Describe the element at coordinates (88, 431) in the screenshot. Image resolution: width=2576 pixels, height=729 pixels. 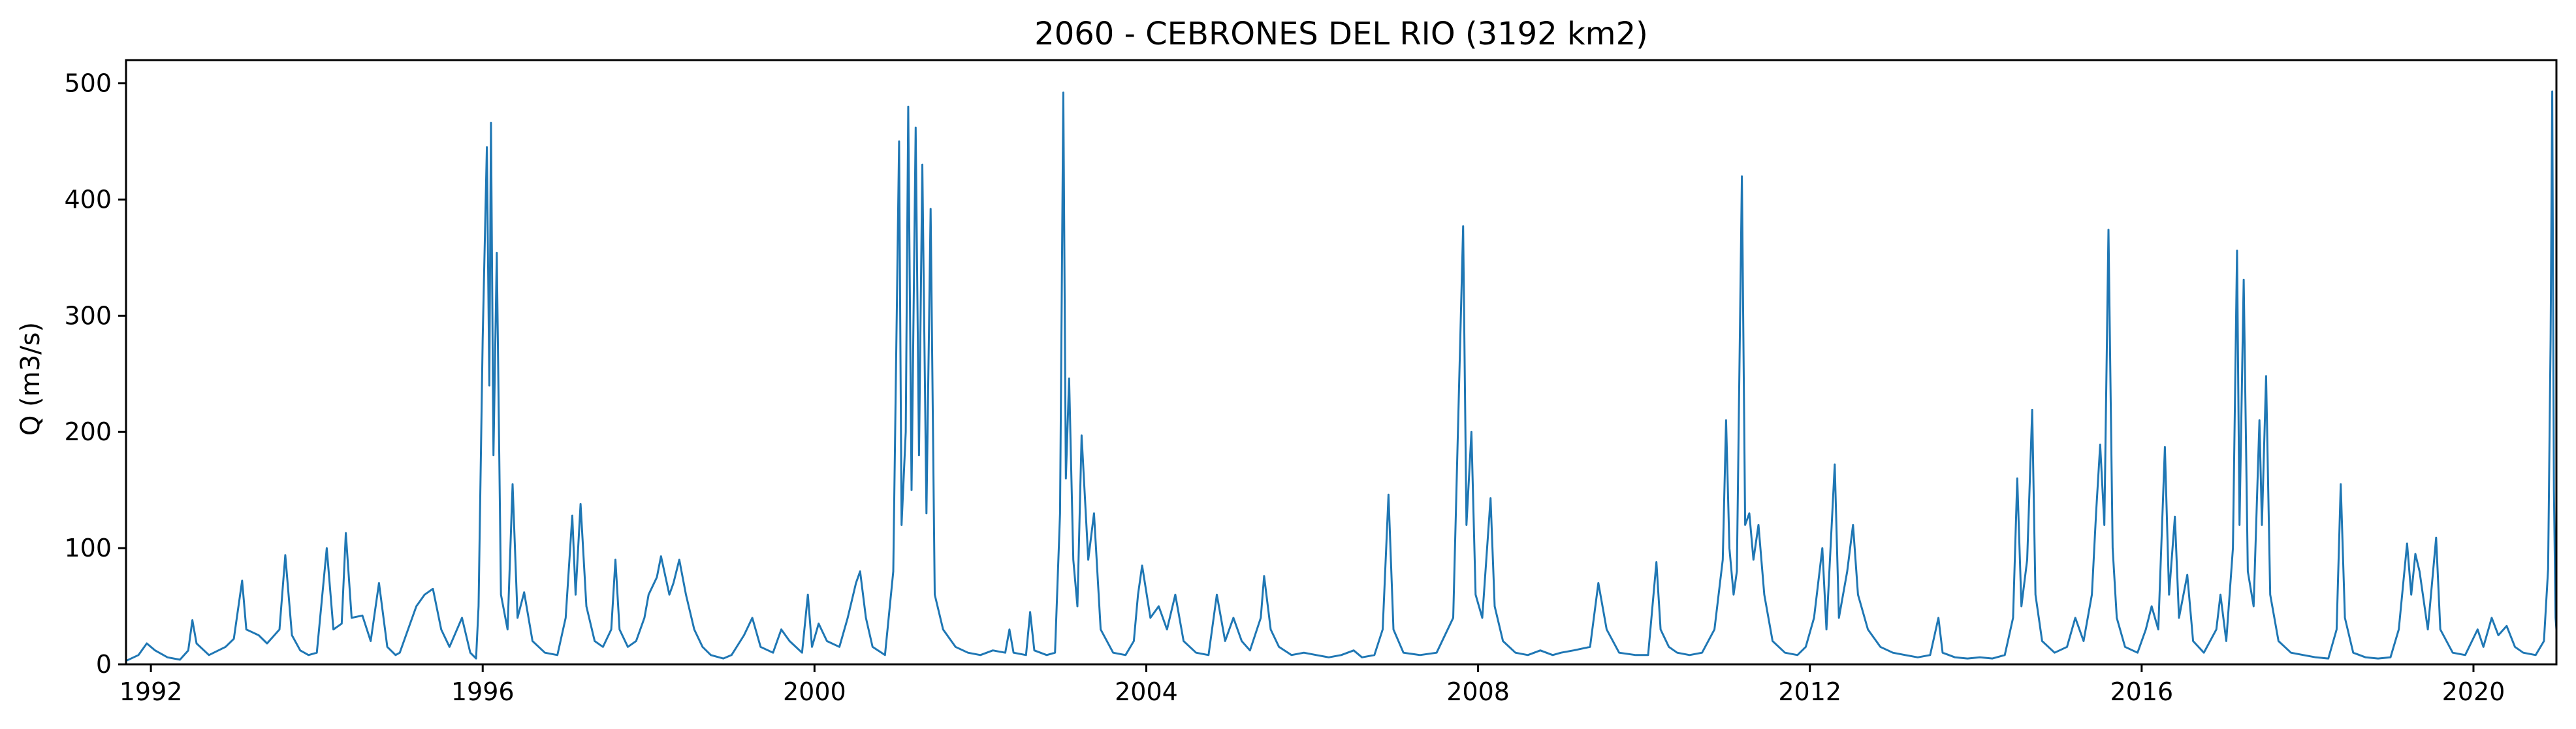
I see `y-tick-label: 200` at that location.